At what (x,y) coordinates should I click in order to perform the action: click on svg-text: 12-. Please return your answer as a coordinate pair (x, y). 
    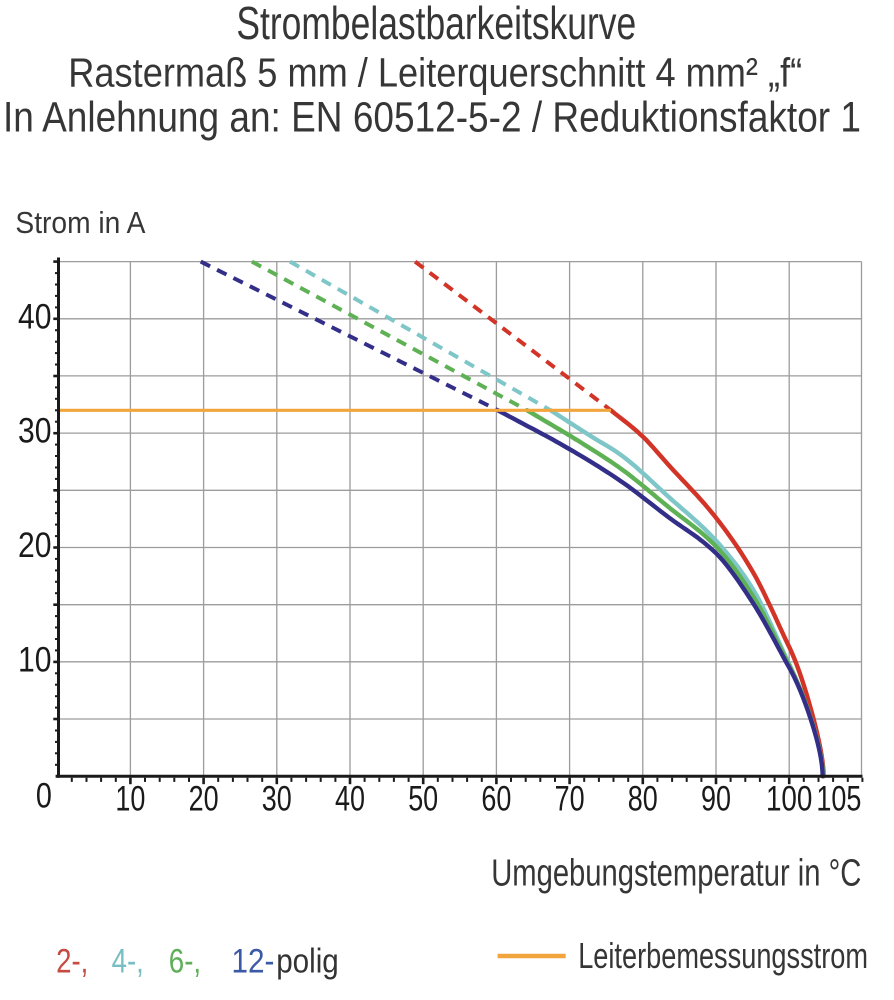
    Looking at the image, I should click on (253, 961).